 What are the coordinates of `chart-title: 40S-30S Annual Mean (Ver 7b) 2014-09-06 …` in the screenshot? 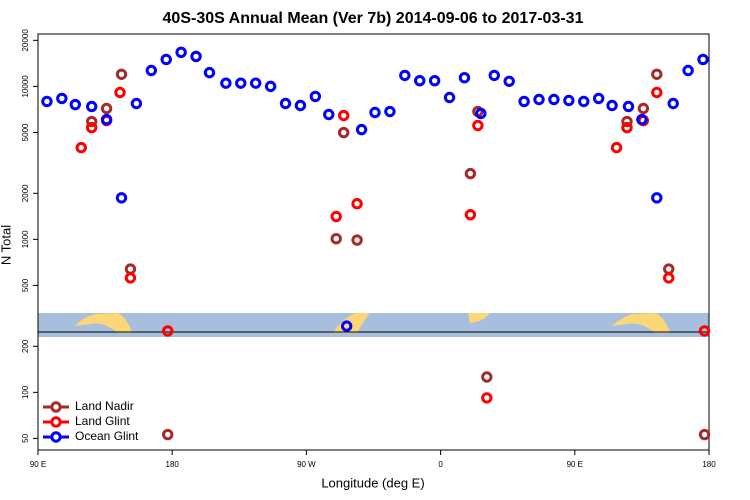 It's located at (373, 18).